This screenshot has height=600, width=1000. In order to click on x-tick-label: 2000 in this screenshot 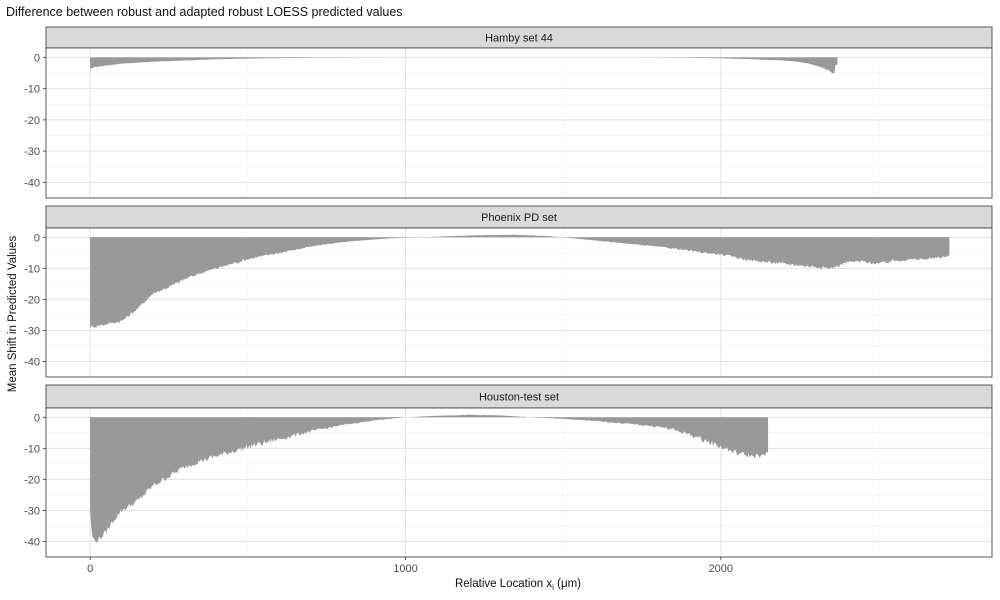, I will do `click(721, 569)`.